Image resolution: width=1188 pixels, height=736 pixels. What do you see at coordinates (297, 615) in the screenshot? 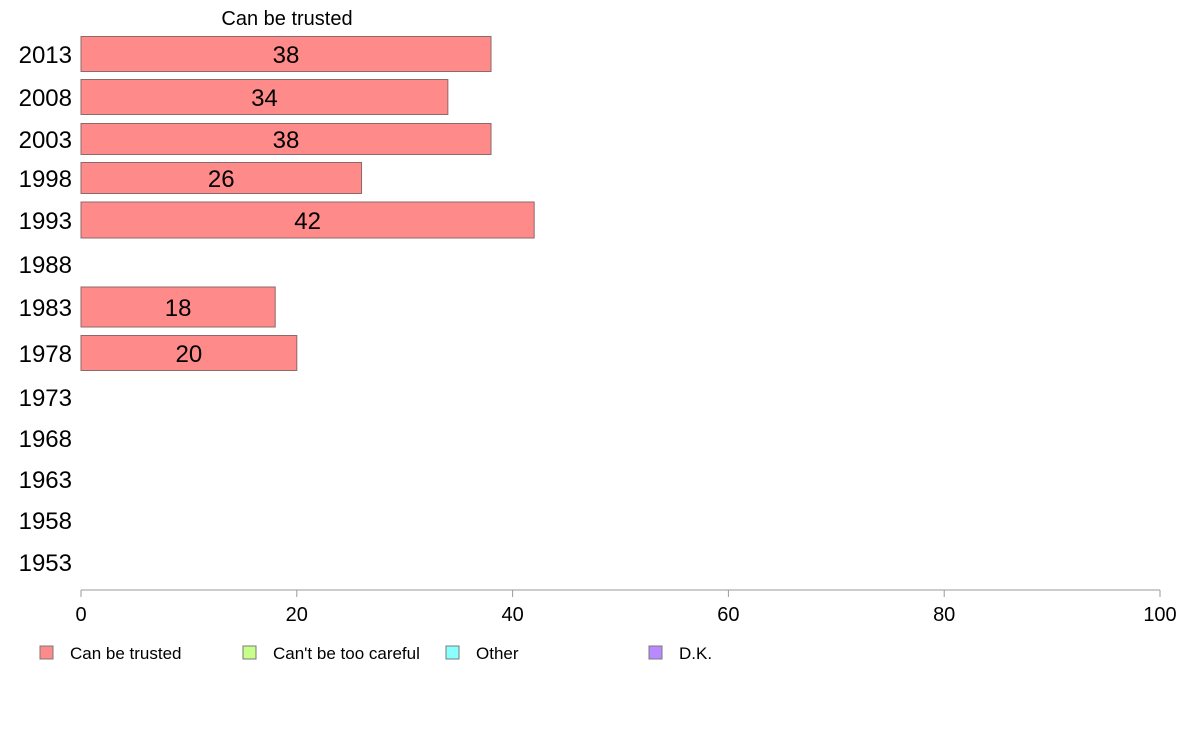
I see `x-tick-label-20: 20` at bounding box center [297, 615].